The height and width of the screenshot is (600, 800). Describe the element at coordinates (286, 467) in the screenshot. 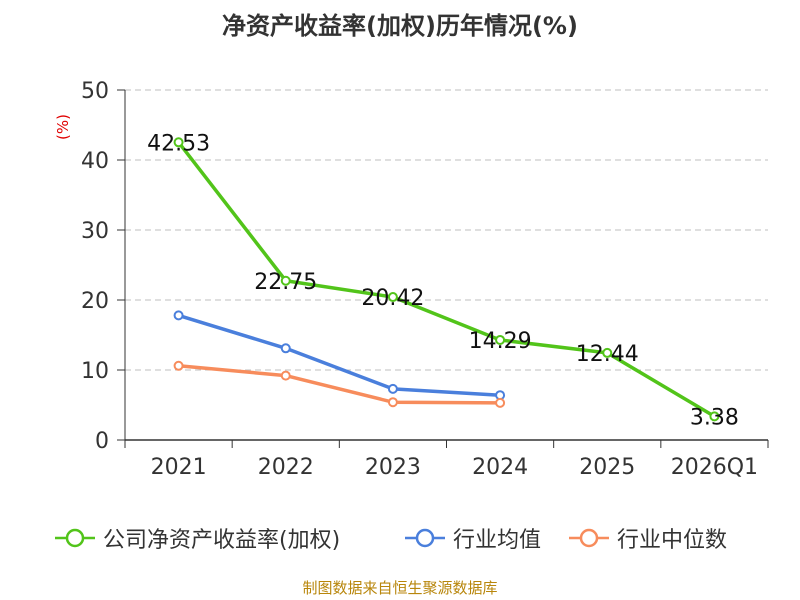

I see `x-tick-label: 2022` at that location.